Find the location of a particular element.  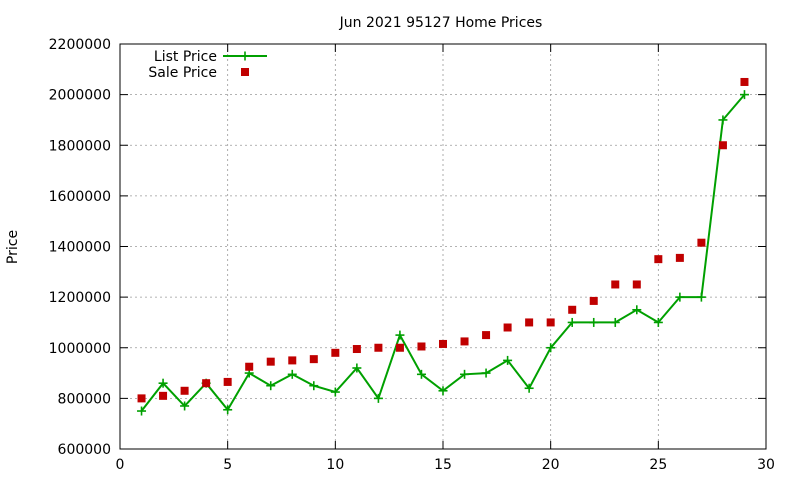

x-tick-label: 0 is located at coordinates (120, 465).